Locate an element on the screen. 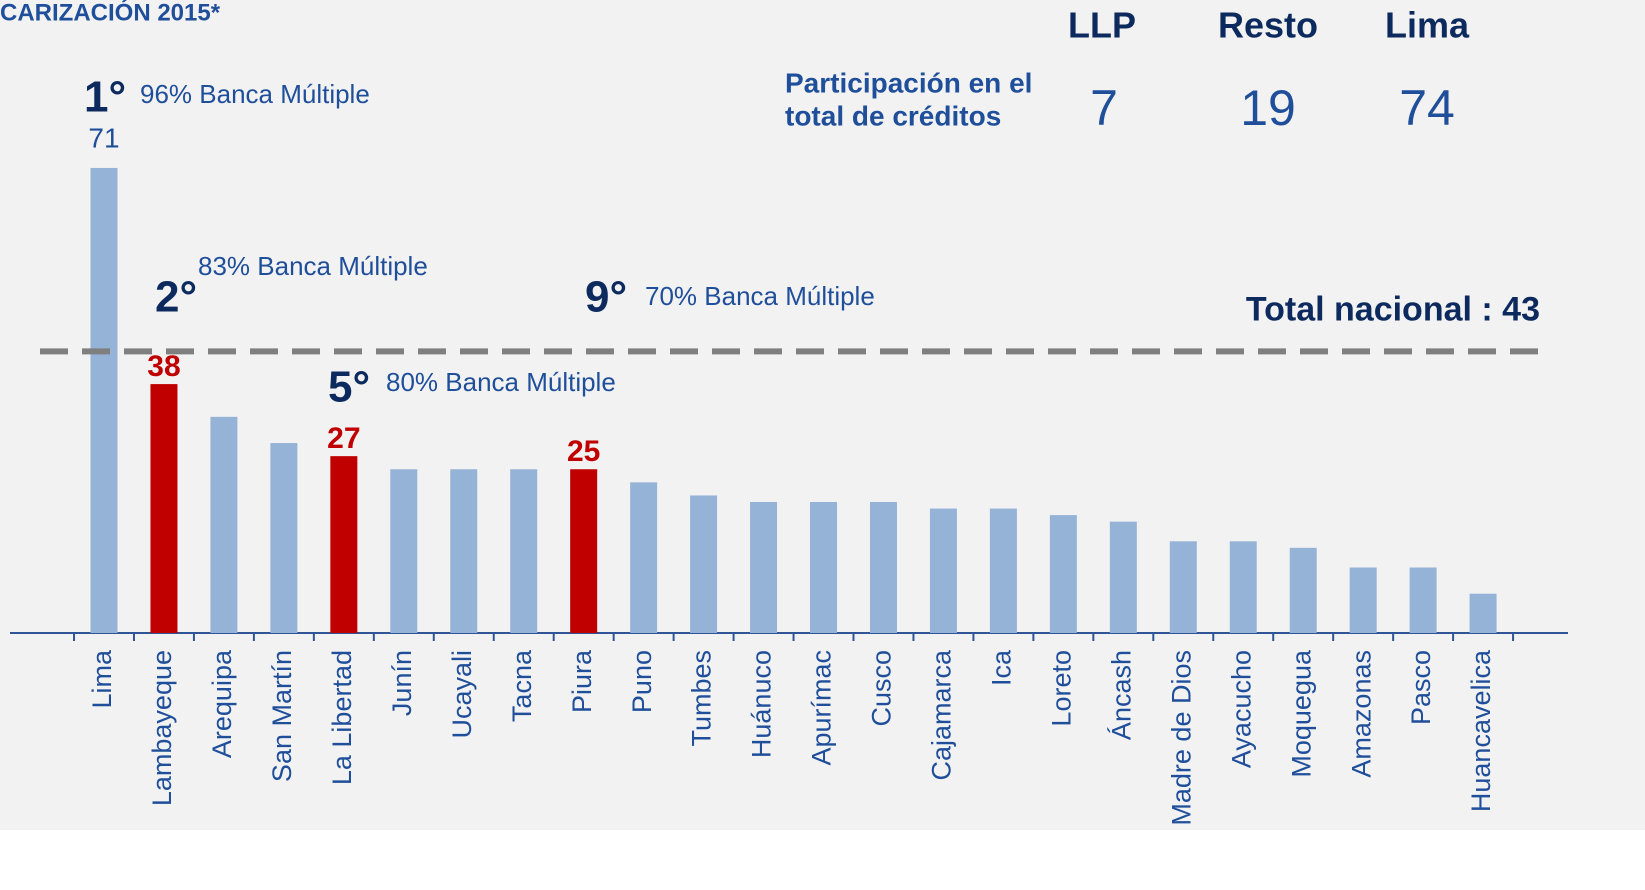 The image size is (1645, 890). x-tick-label: Cajamarca is located at coordinates (942, 715).